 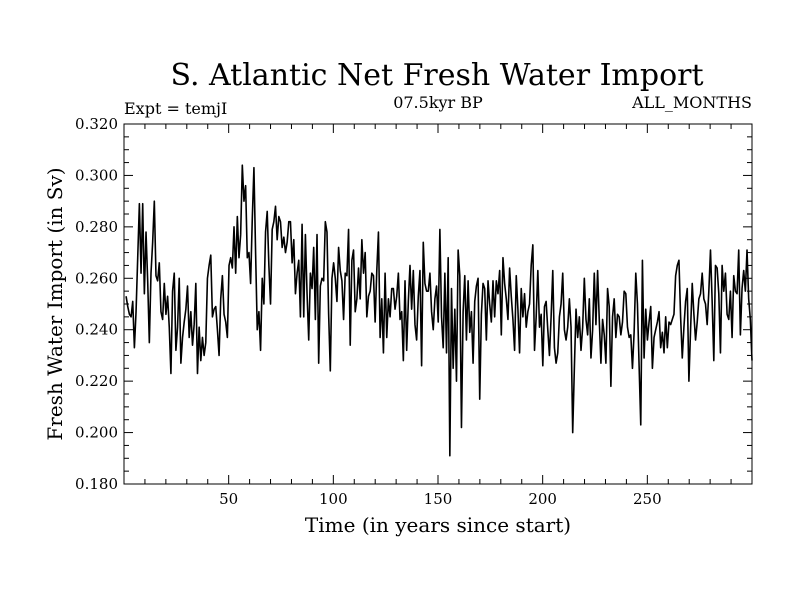 I want to click on y-tick-label: 0.280, so click(x=96, y=227).